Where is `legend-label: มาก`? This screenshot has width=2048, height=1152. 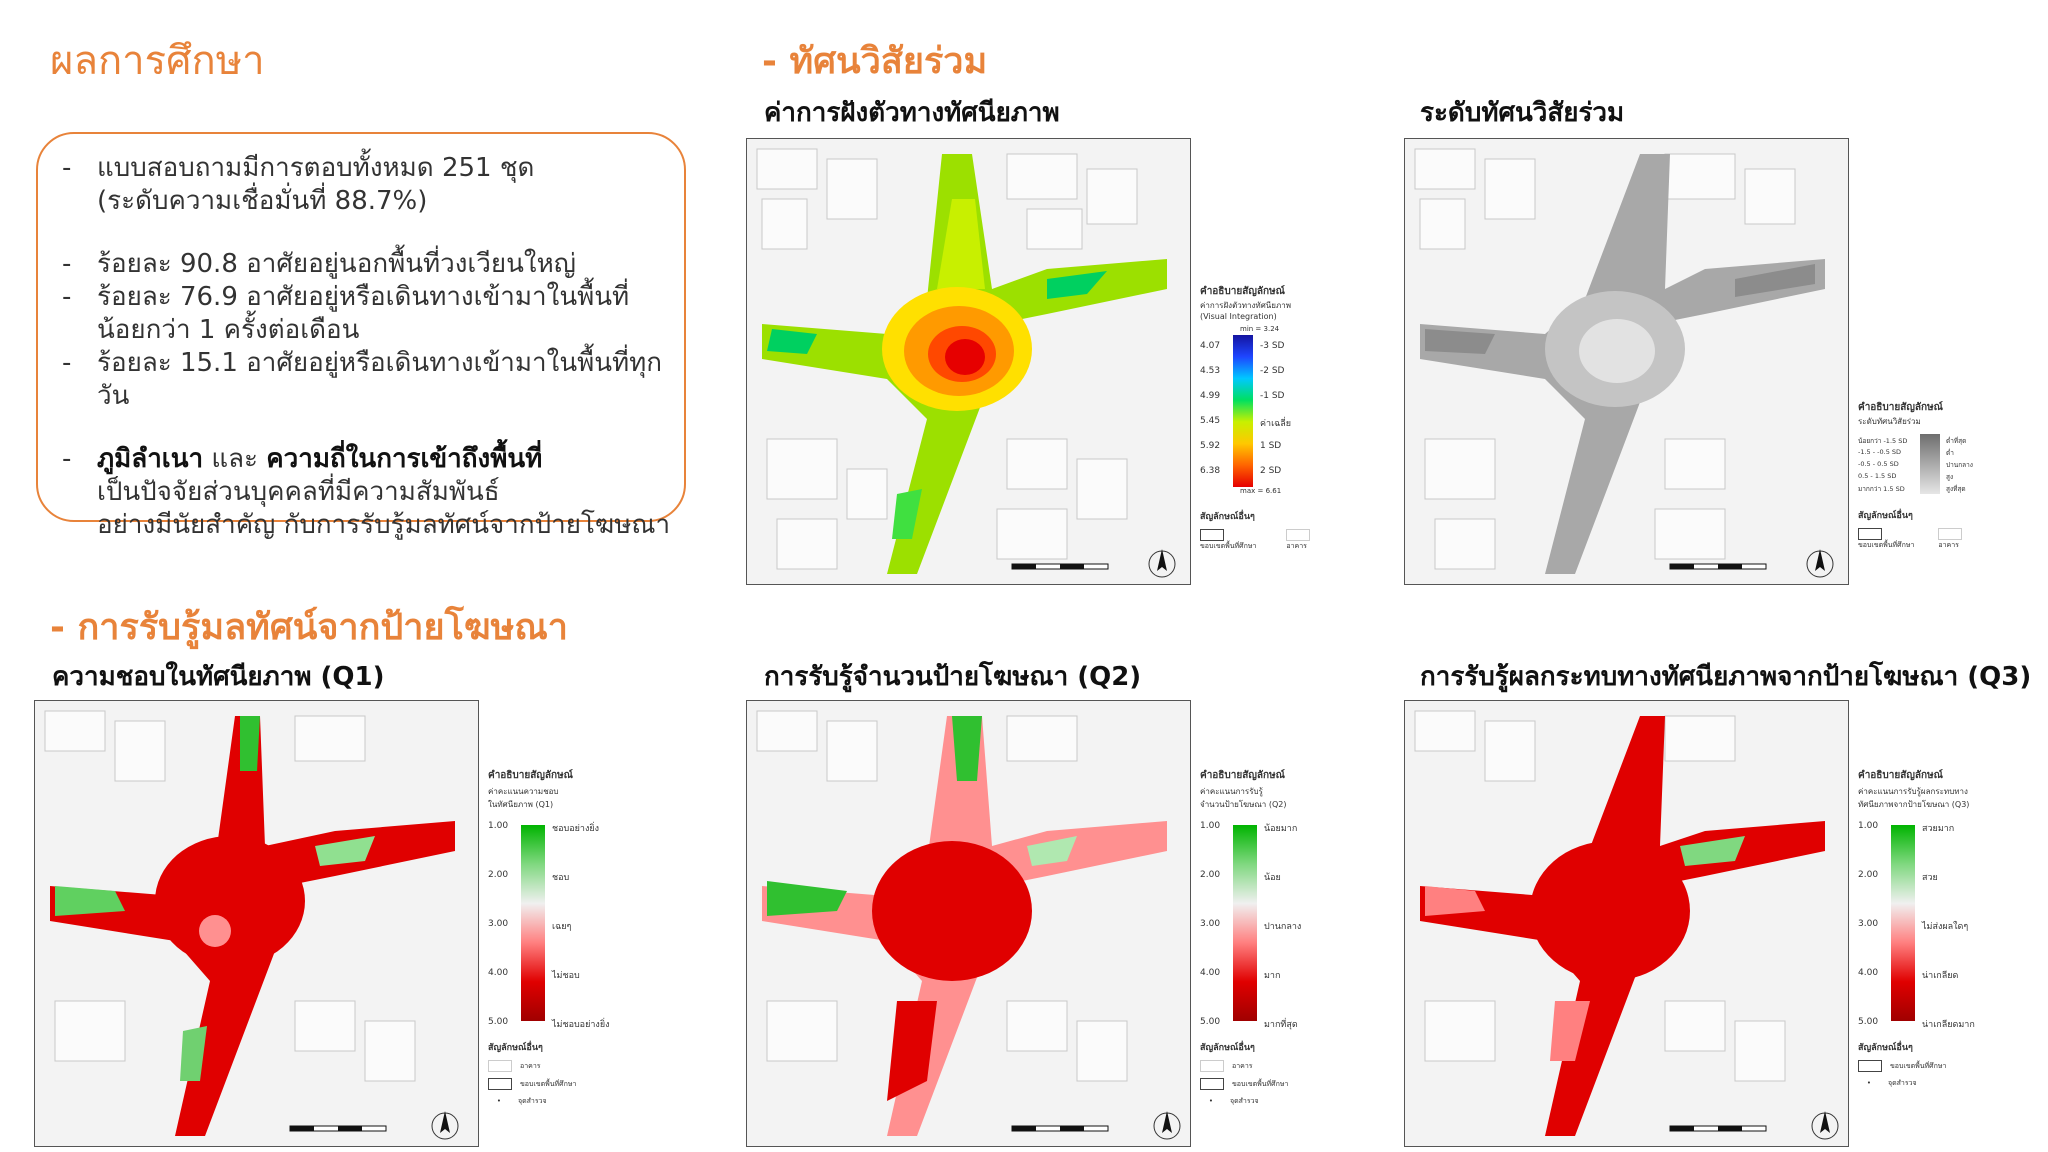 legend-label: มาก is located at coordinates (1272, 976).